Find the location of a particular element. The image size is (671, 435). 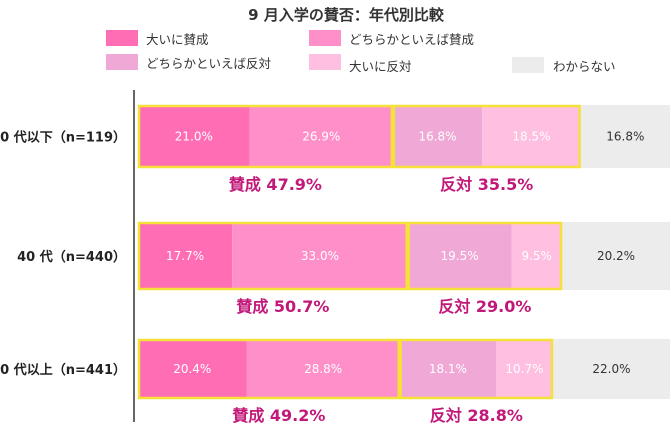

bar-segment-r2-s2 is located at coordinates (320, 256).